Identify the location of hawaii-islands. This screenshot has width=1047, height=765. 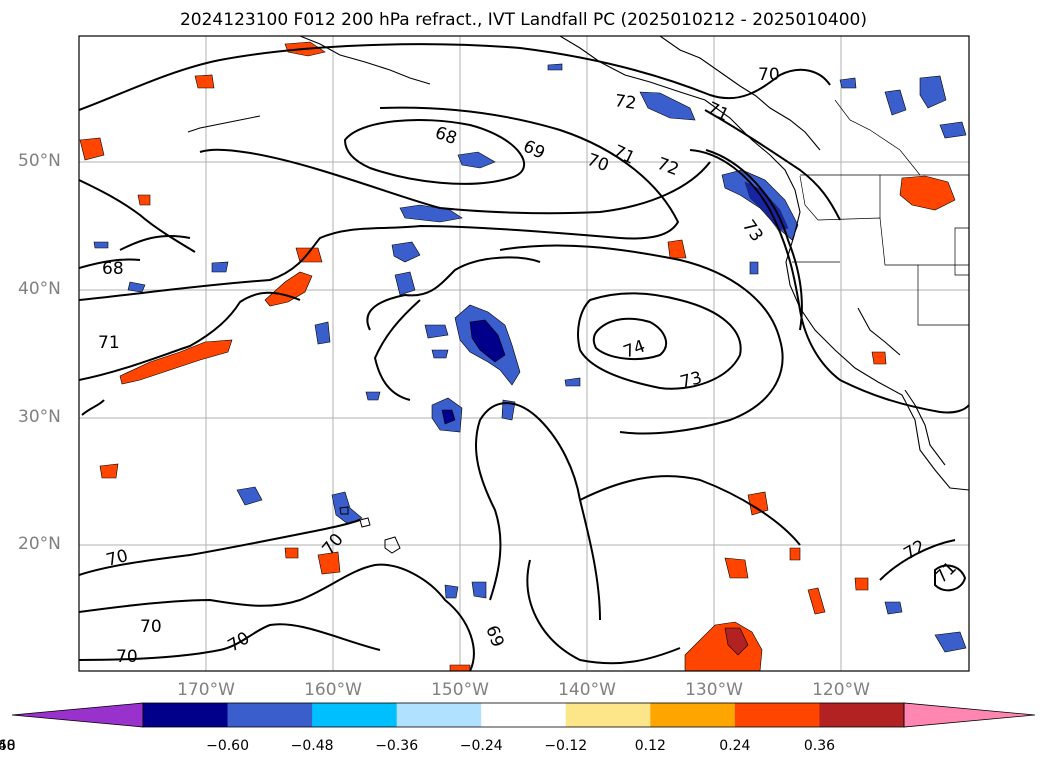
(370, 530).